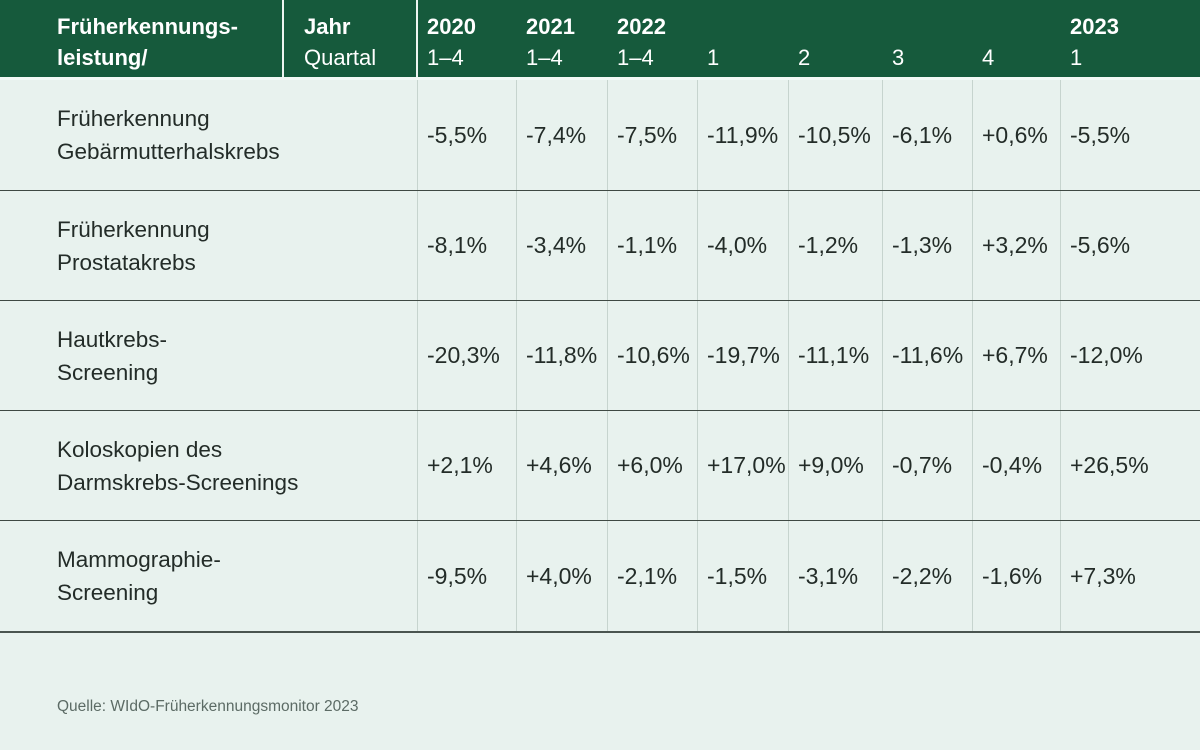 Image resolution: width=1200 pixels, height=750 pixels. I want to click on header-leistung-line1: Früherkennungs-, so click(147, 26).